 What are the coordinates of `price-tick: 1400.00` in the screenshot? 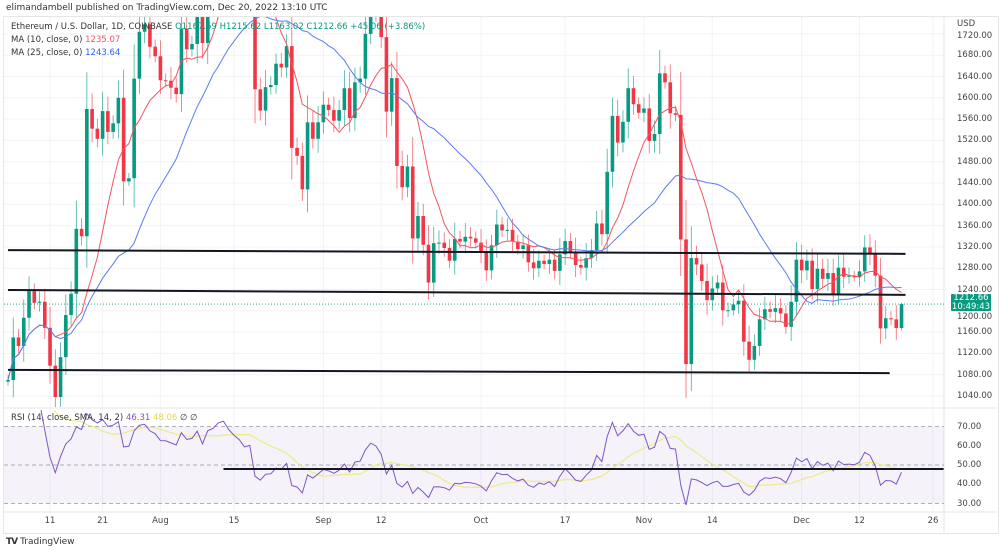 It's located at (975, 204).